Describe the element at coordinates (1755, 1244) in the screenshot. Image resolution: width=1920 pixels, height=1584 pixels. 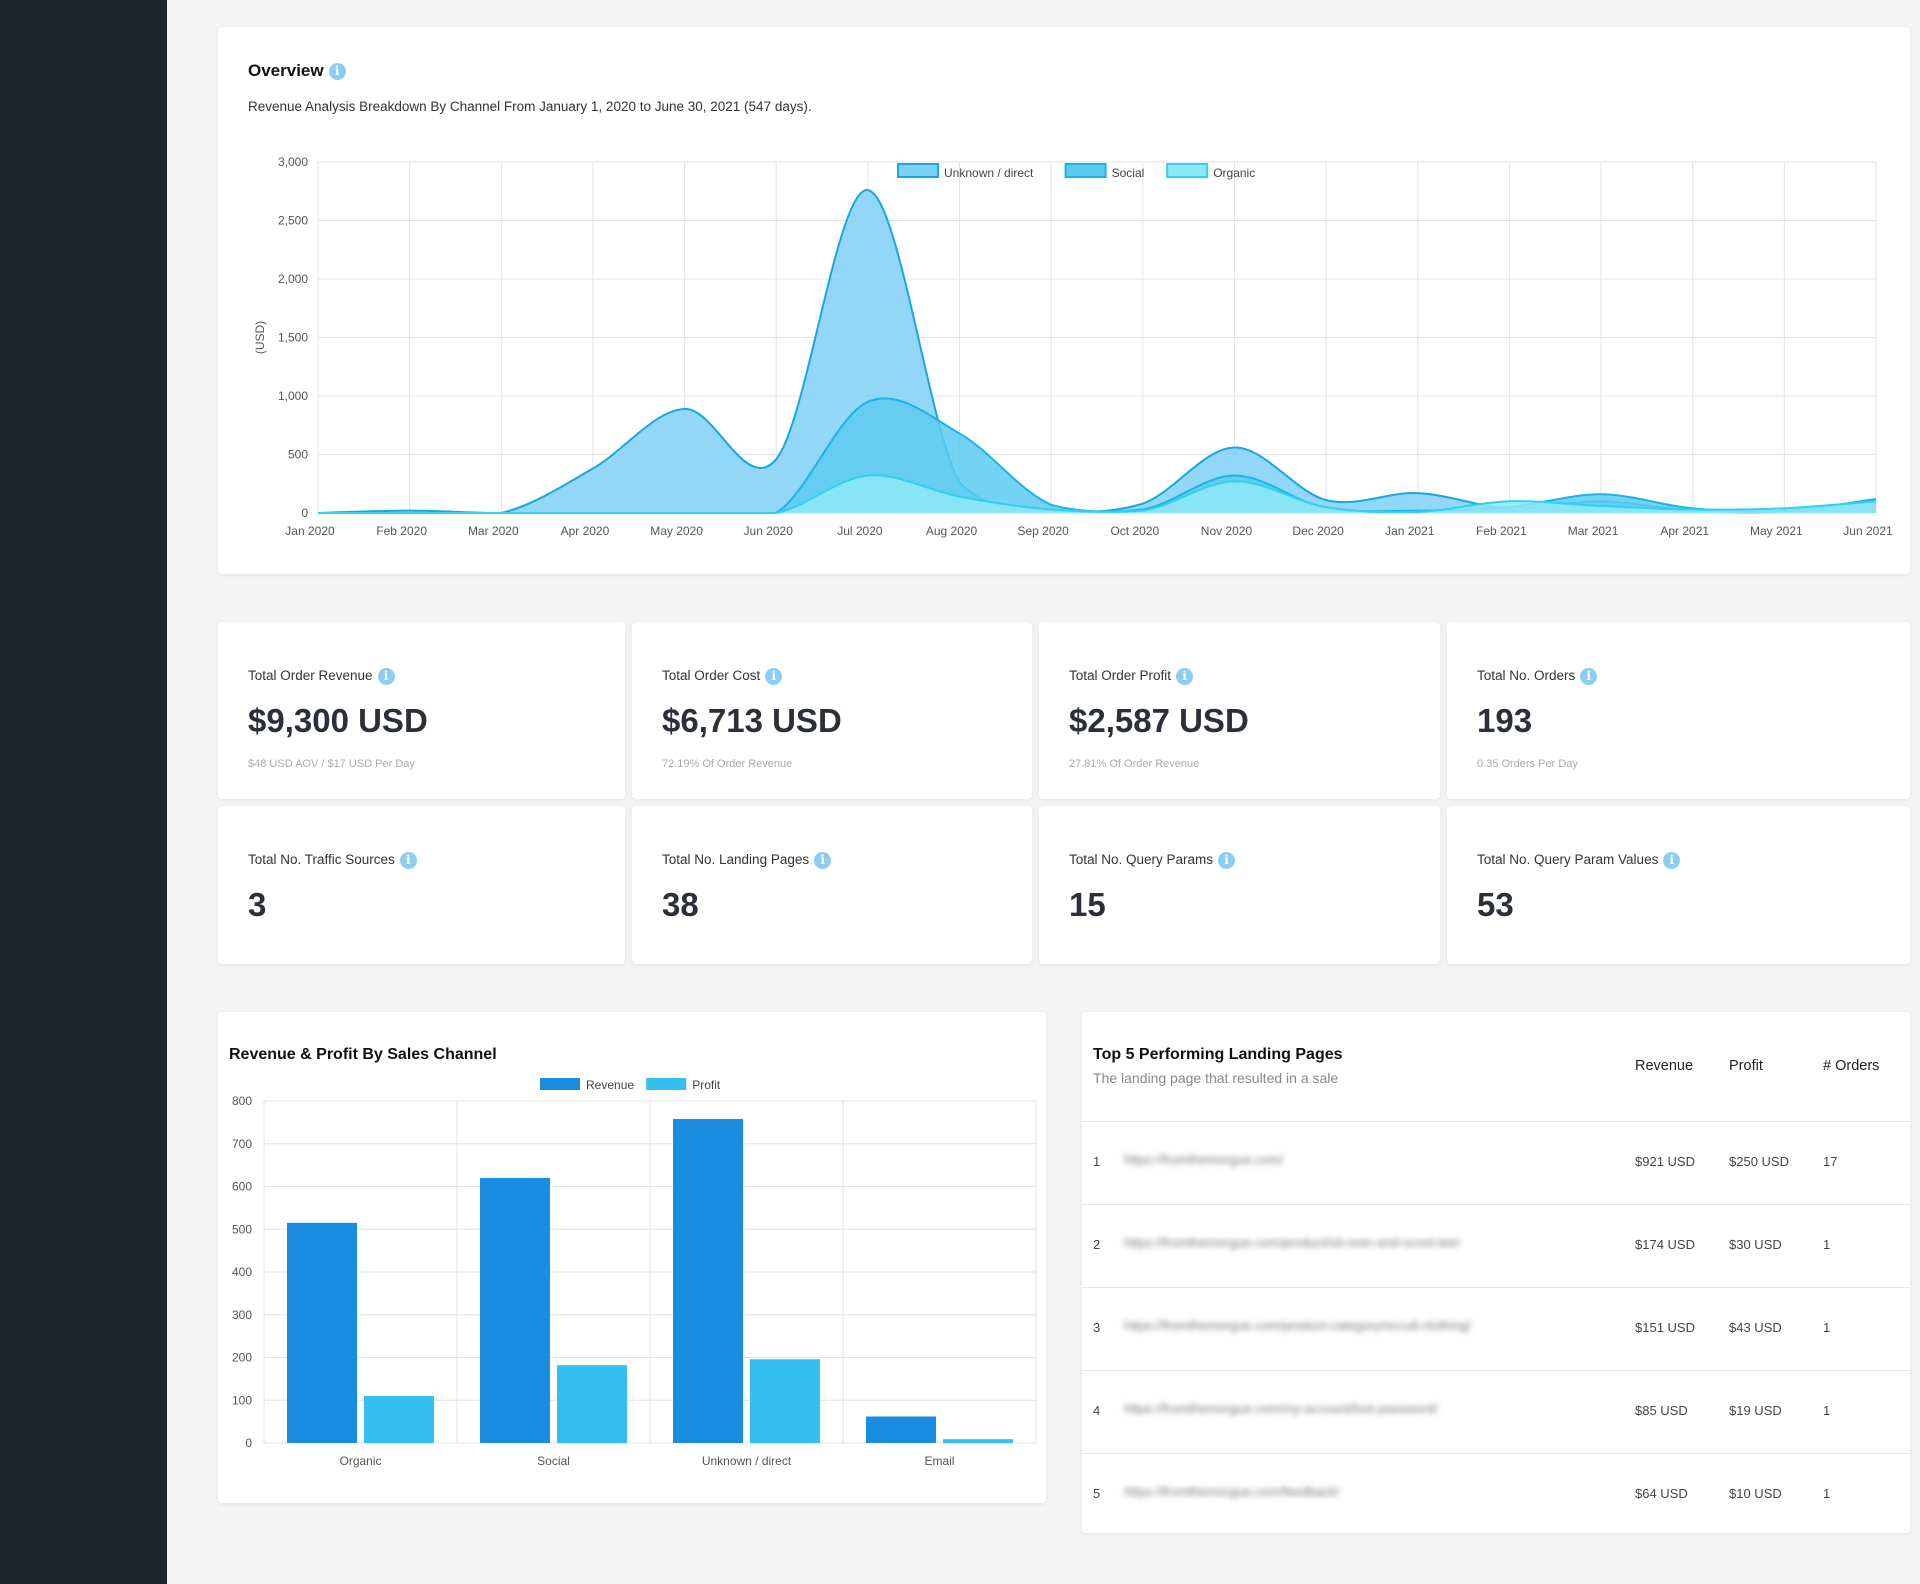
I see `row-profit: $30 USD` at that location.